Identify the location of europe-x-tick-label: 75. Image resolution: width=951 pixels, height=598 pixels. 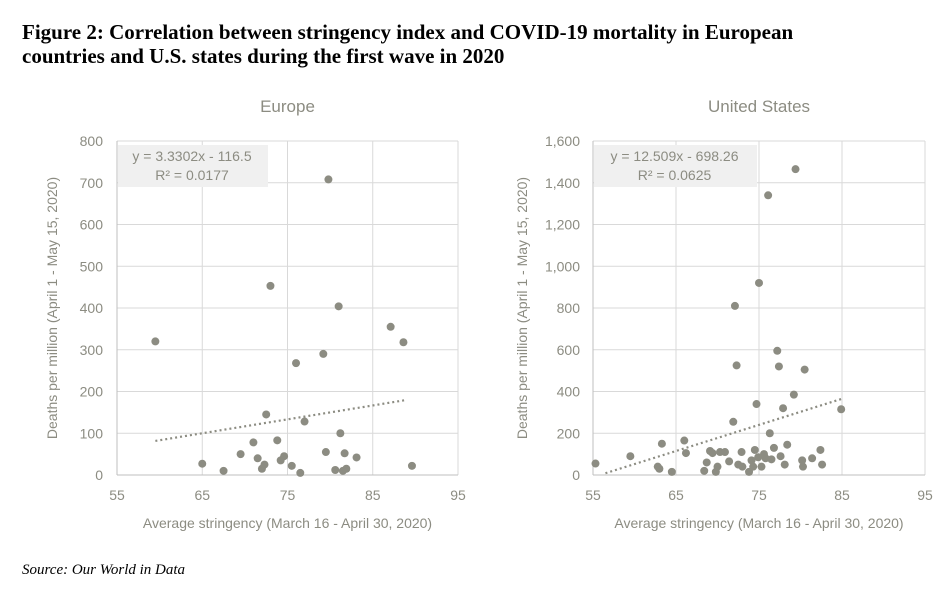
(288, 495).